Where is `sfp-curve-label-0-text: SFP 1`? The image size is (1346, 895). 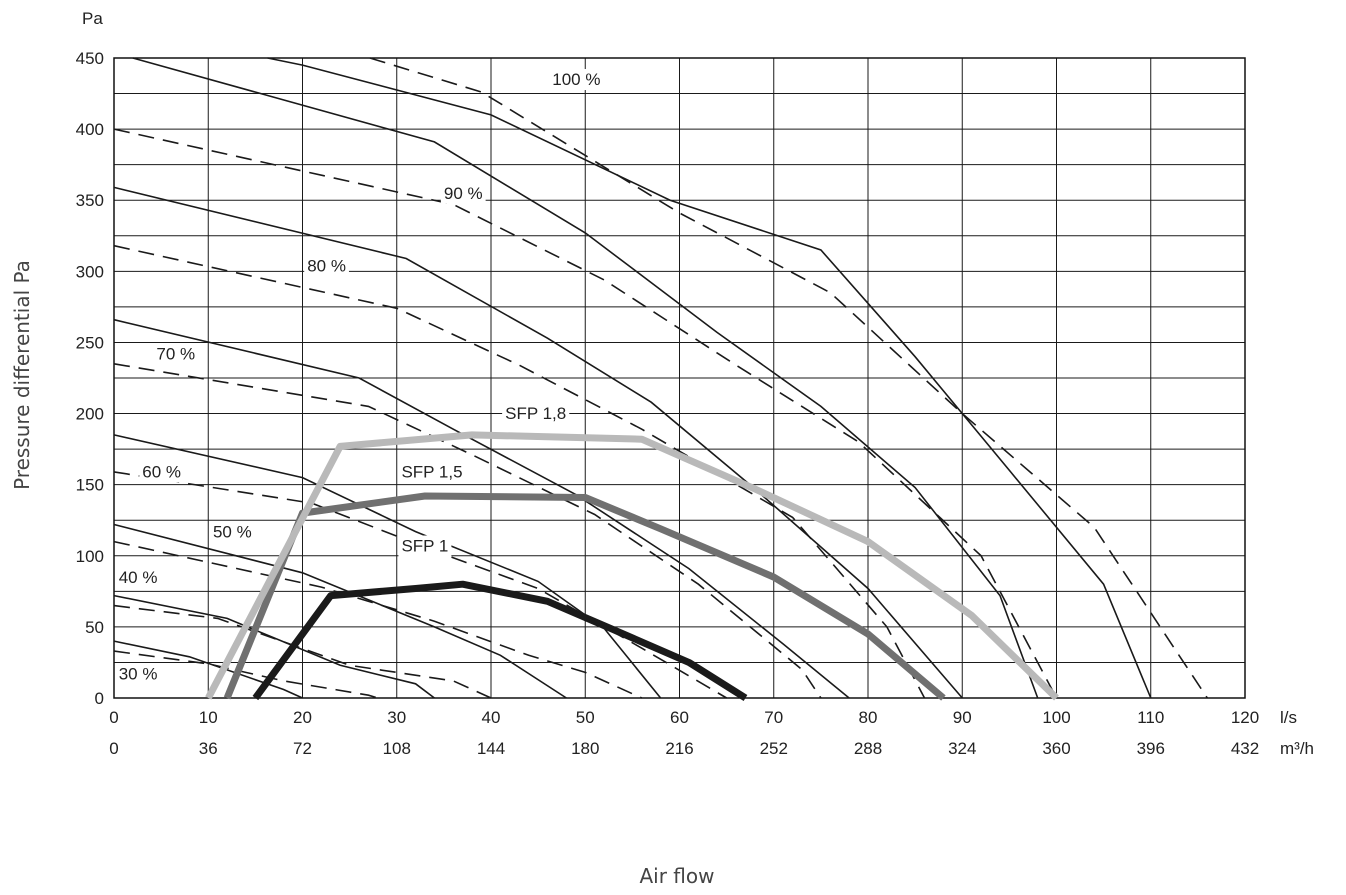 sfp-curve-label-0-text: SFP 1 is located at coordinates (424, 546).